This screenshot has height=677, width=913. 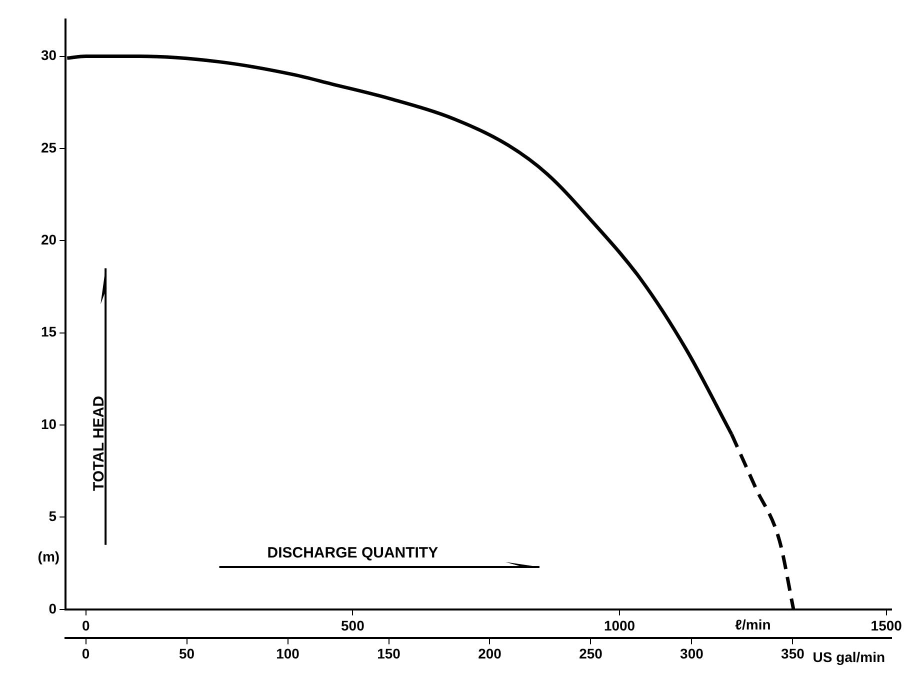 What do you see at coordinates (186, 653) in the screenshot?
I see `x2-tick-label: 50` at bounding box center [186, 653].